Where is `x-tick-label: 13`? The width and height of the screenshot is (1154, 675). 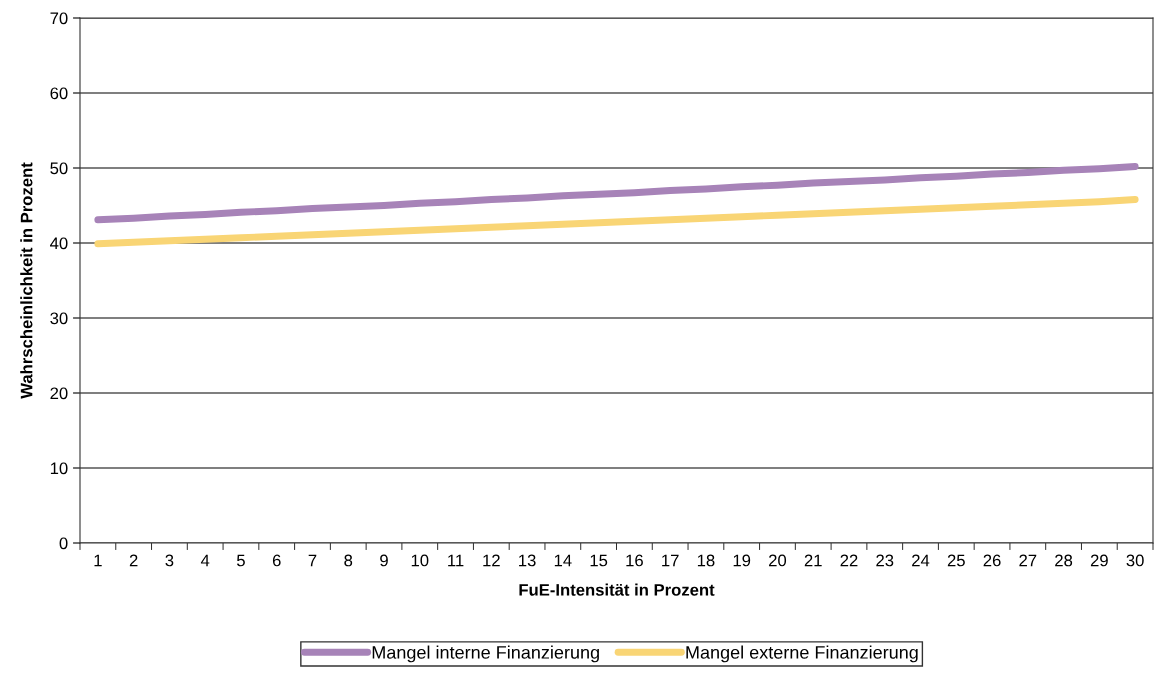 x-tick-label: 13 is located at coordinates (527, 560).